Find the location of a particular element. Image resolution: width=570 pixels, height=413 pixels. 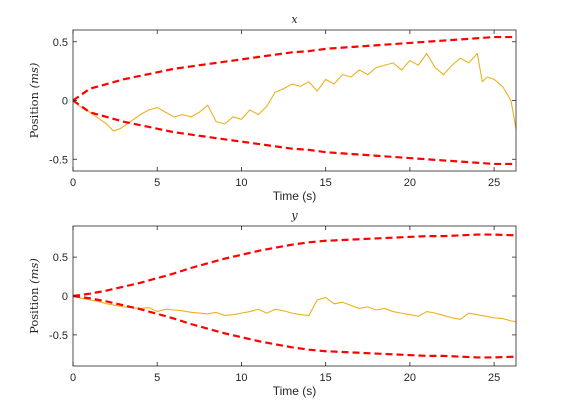

subplot-title: y is located at coordinates (294, 215).